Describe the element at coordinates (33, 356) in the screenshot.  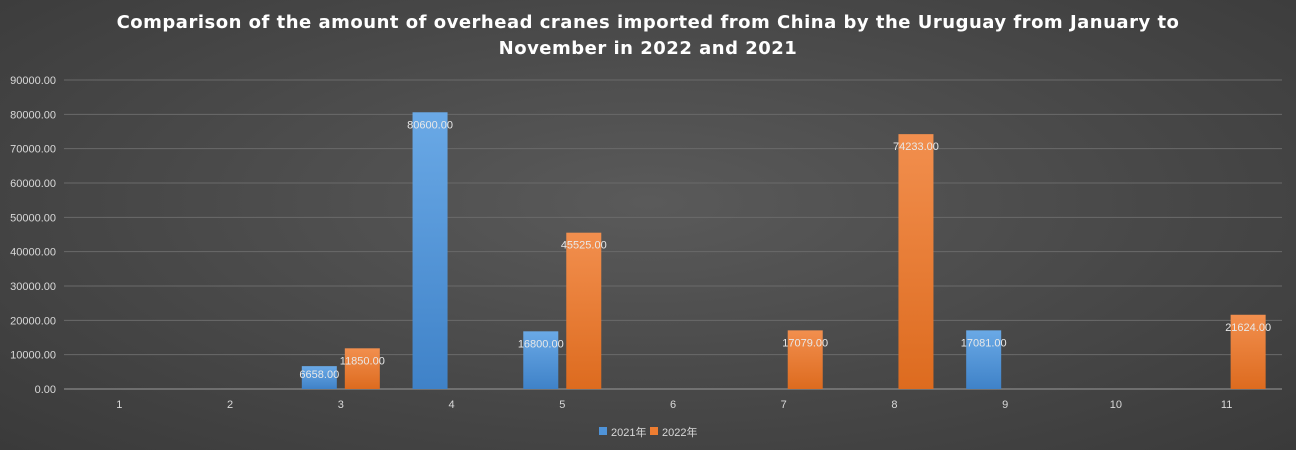
I see `y-tick-label: 10000.00` at that location.